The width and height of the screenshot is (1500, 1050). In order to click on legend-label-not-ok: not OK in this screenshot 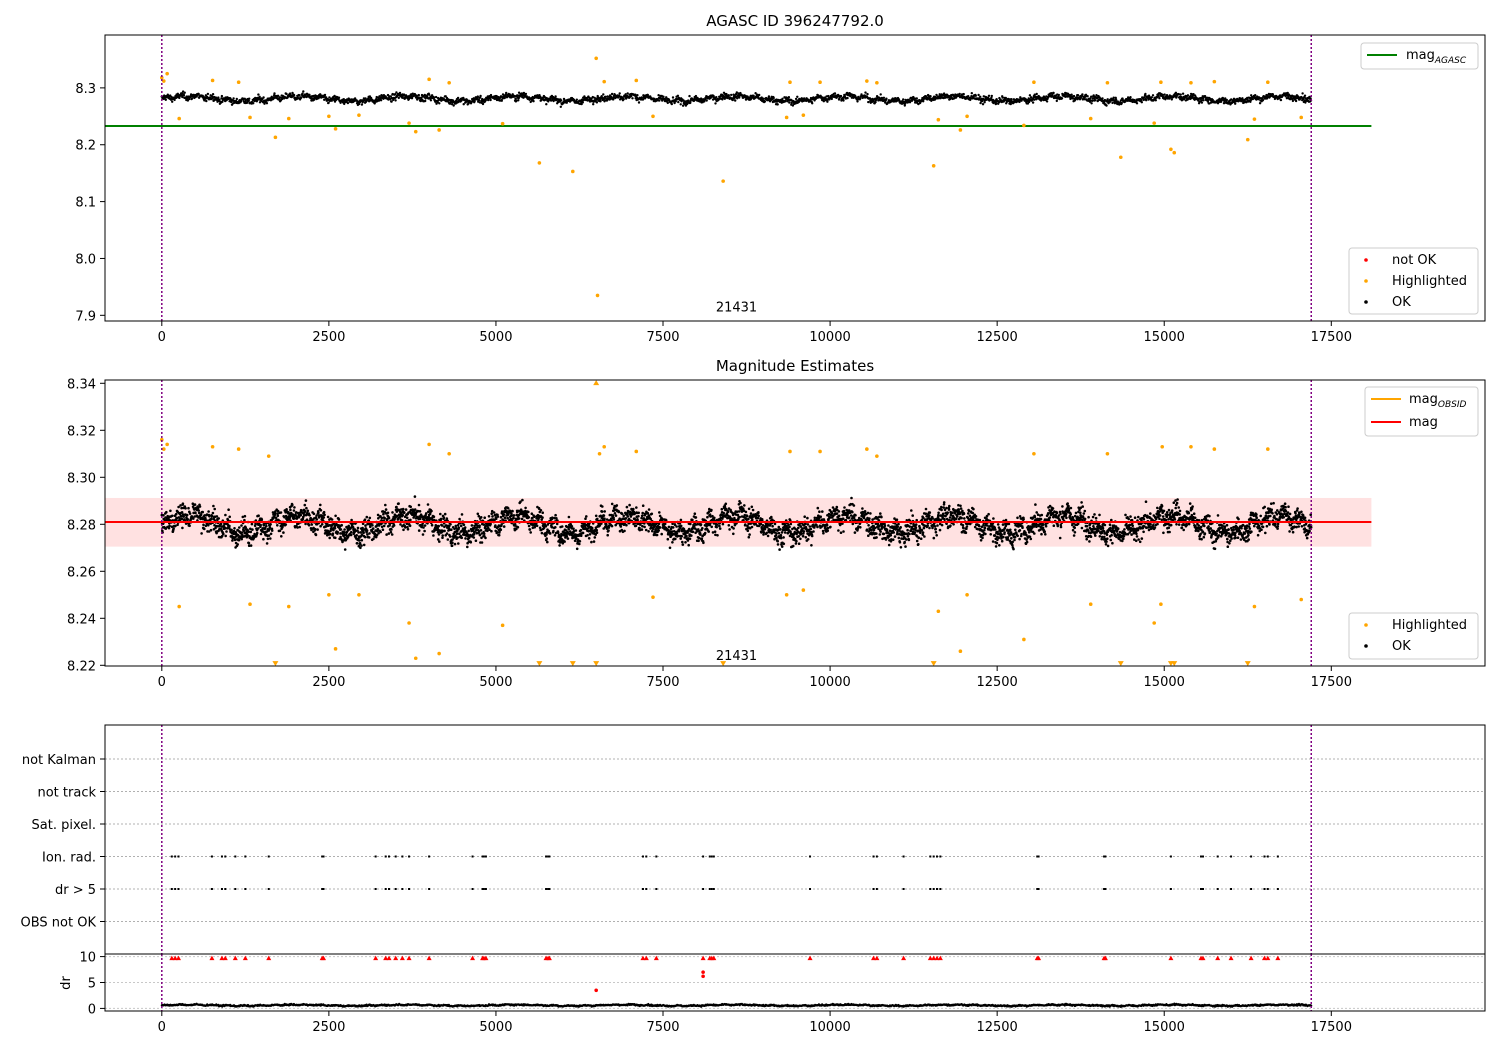, I will do `click(1414, 260)`.